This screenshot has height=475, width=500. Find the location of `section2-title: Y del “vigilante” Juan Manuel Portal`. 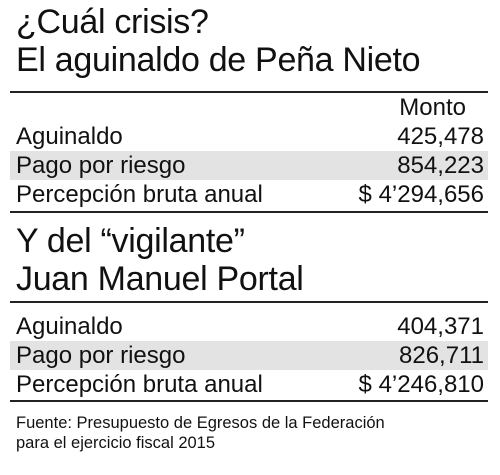

section2-title: Y del “vigilante” Juan Manuel Portal is located at coordinates (160, 260).